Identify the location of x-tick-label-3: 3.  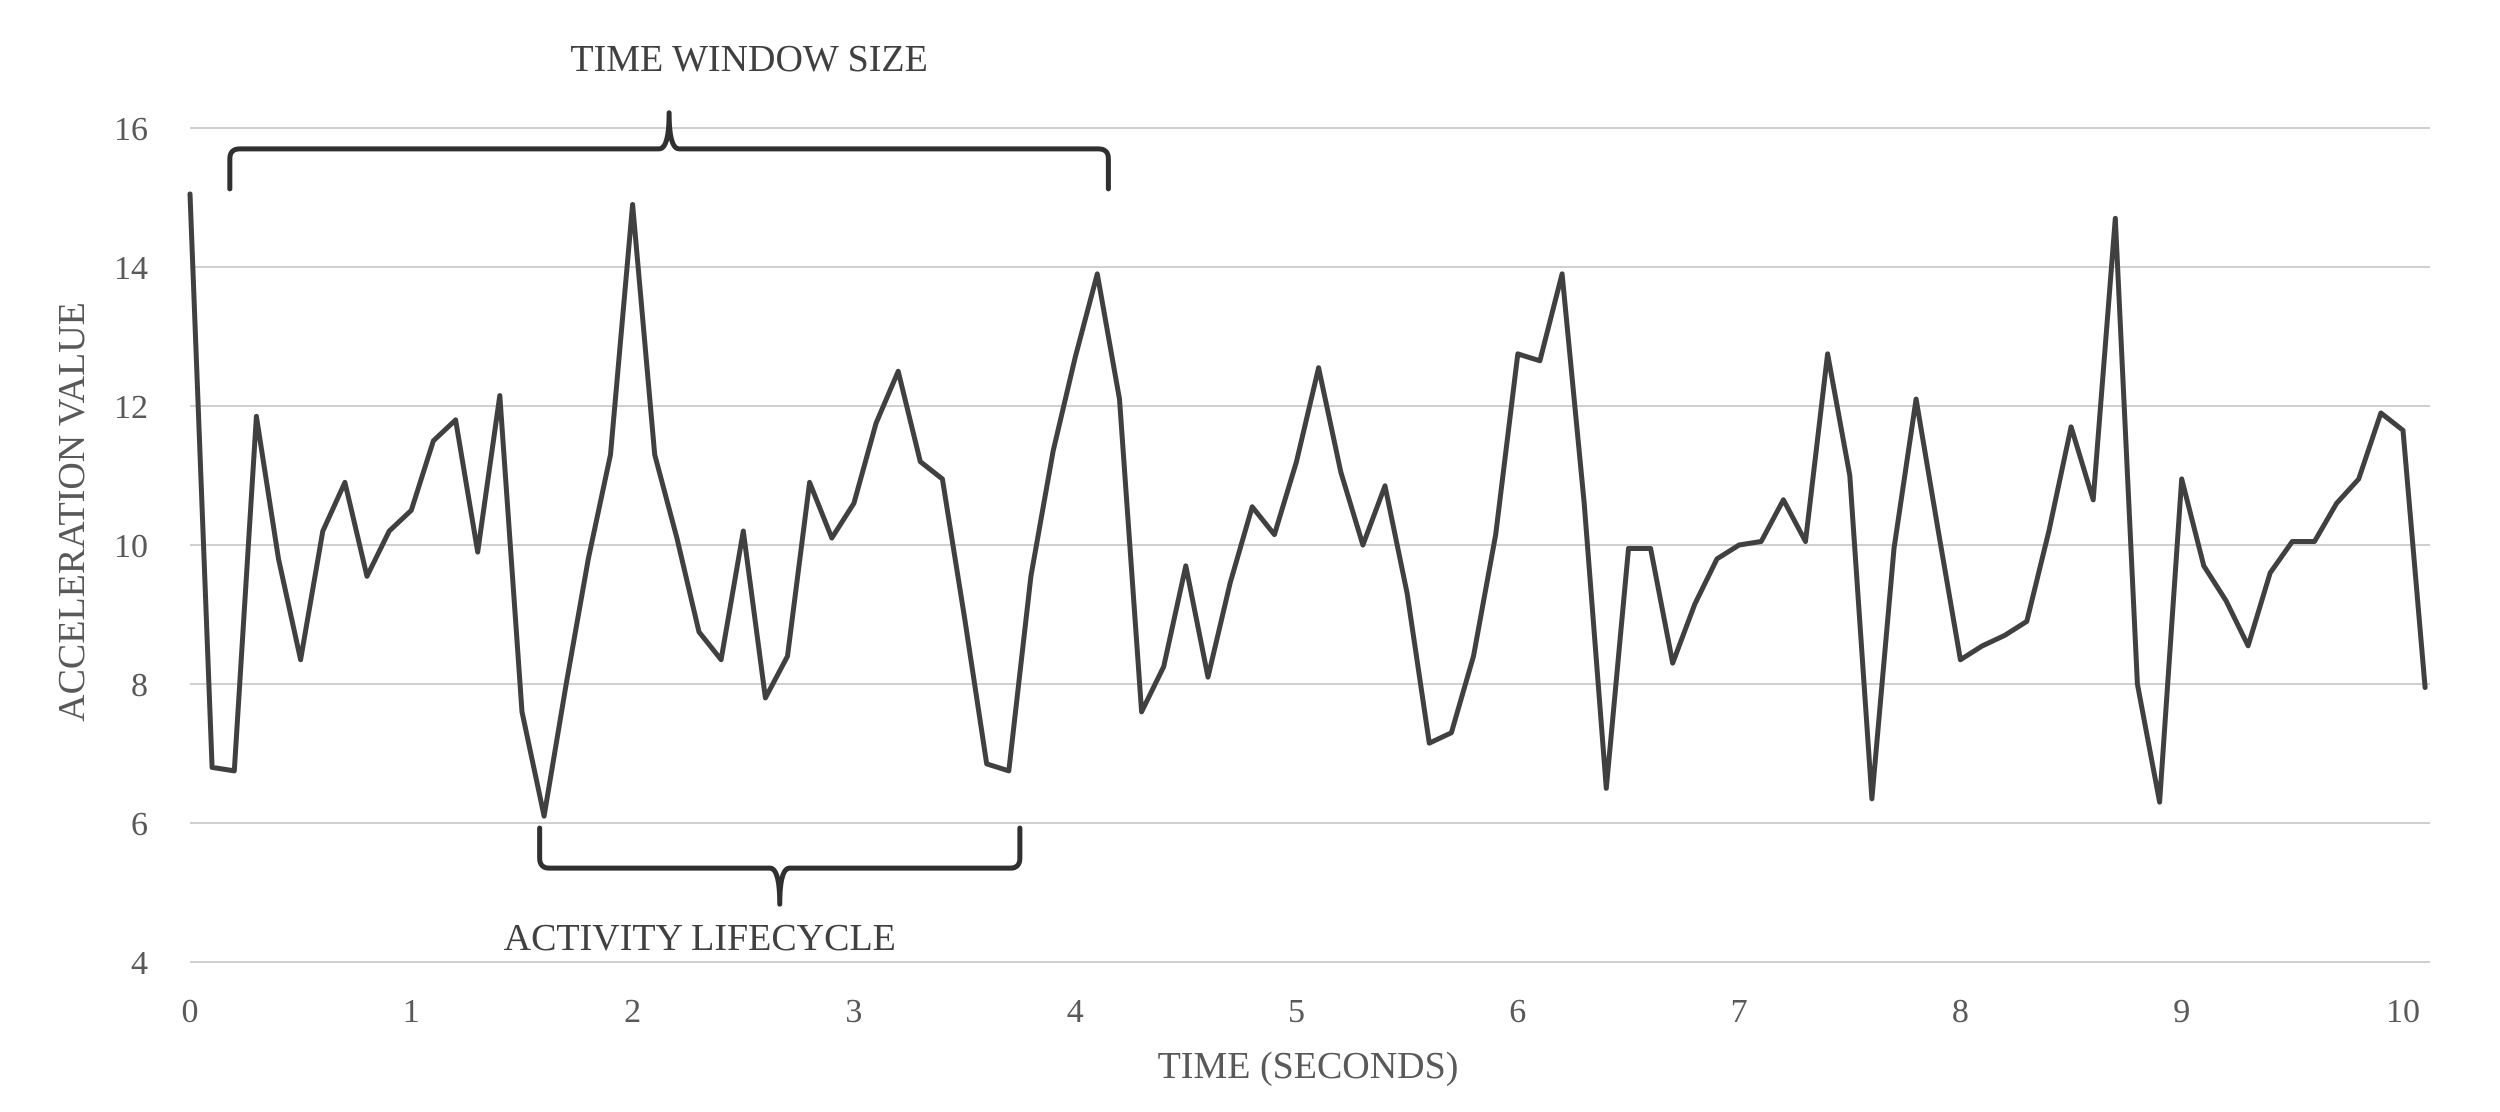
(853, 1011).